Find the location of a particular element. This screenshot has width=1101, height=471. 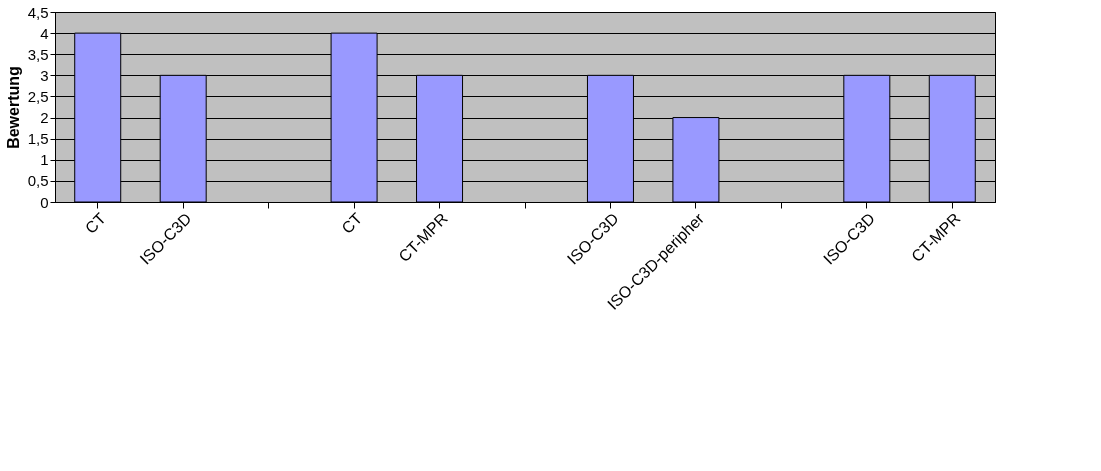

y-tick-label: 4 is located at coordinates (44, 33).